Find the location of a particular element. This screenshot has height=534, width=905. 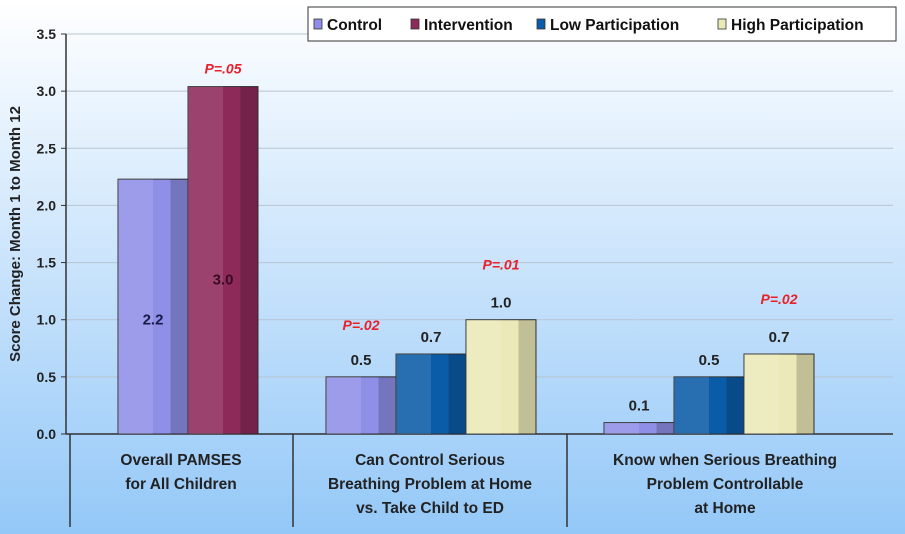

y-tick-label: 2.0 is located at coordinates (47, 205).